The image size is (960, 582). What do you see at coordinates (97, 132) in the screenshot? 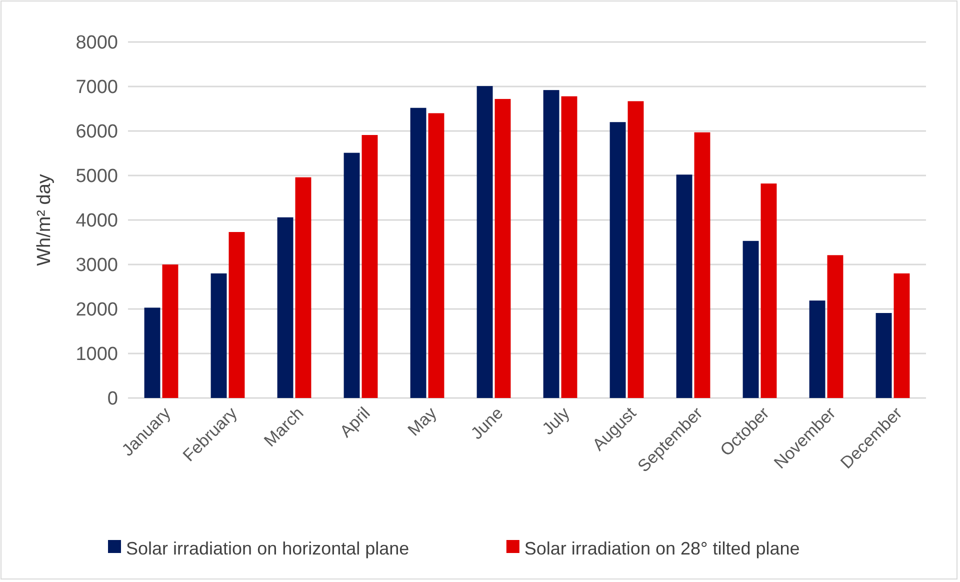
I see `y-tick-label: 6000` at bounding box center [97, 132].